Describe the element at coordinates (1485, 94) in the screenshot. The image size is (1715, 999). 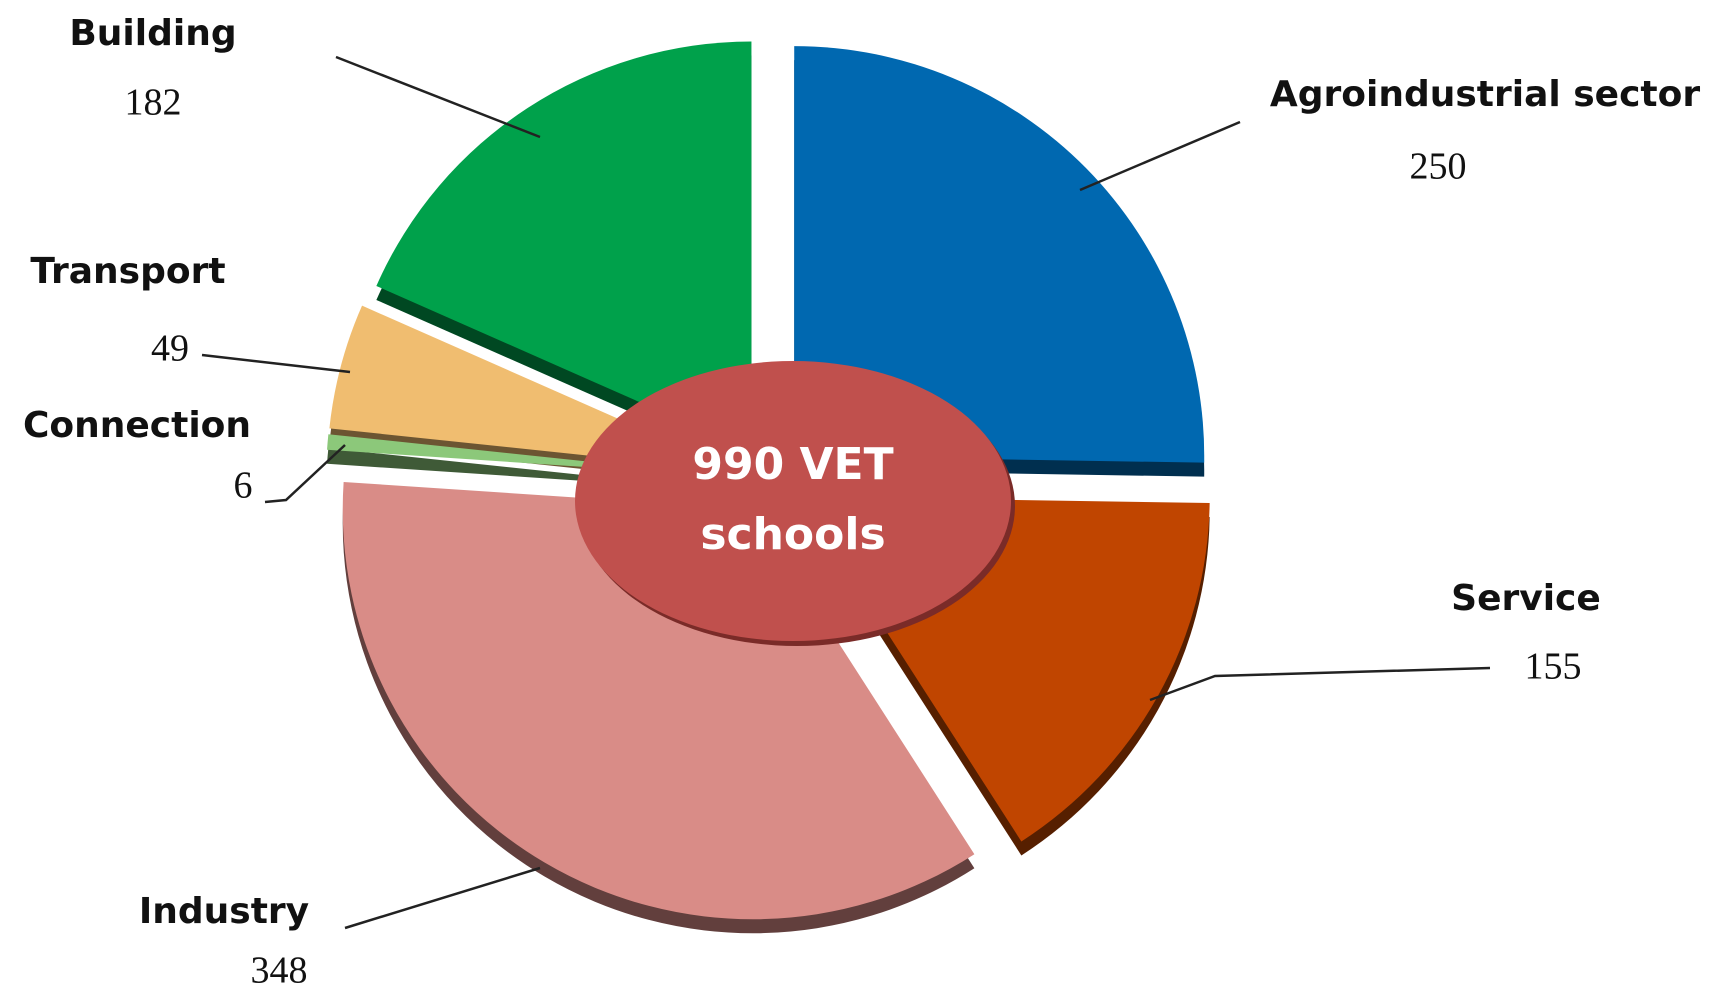
I see `category-label: Agroindustrial sector` at that location.